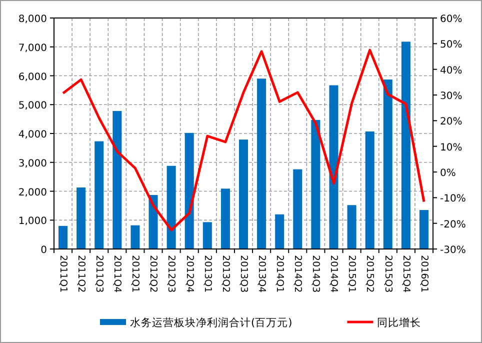  Describe the element at coordinates (135, 274) in the screenshot. I see `x-tick-label: 2012Q1` at that location.